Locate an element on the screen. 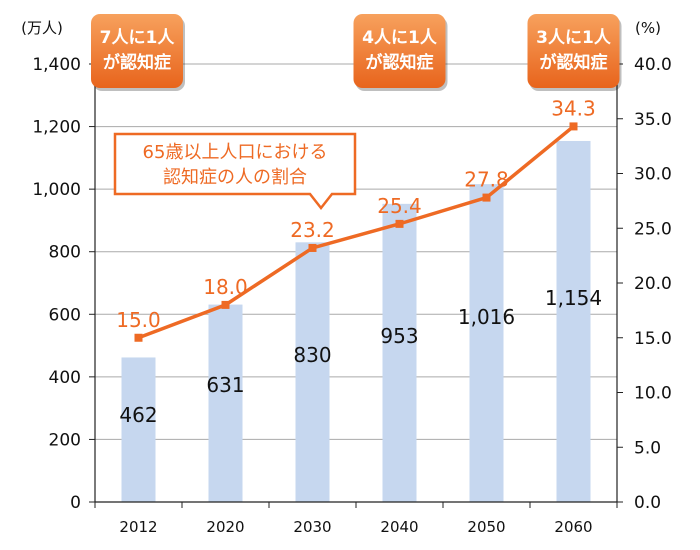 Image resolution: width=700 pixels, height=550 pixels. right-tick-label: 35.0 is located at coordinates (653, 120).